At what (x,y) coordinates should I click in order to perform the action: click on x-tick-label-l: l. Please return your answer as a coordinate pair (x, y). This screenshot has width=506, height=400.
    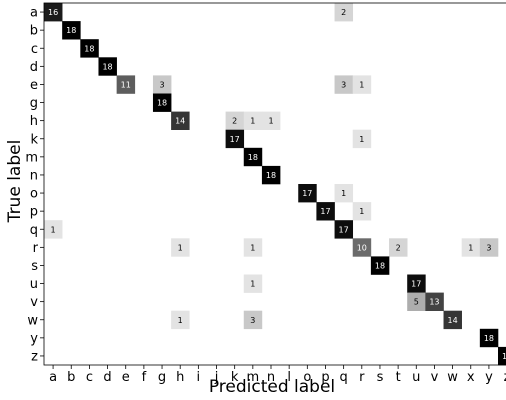
    Looking at the image, I should click on (289, 377).